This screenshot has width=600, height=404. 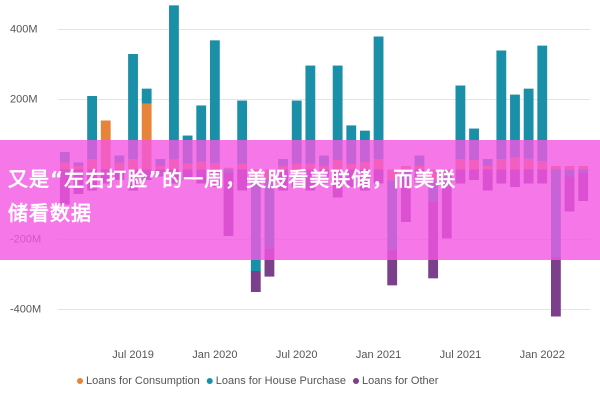 What do you see at coordinates (400, 381) in the screenshot?
I see `legend-label: Loans for Other` at bounding box center [400, 381].